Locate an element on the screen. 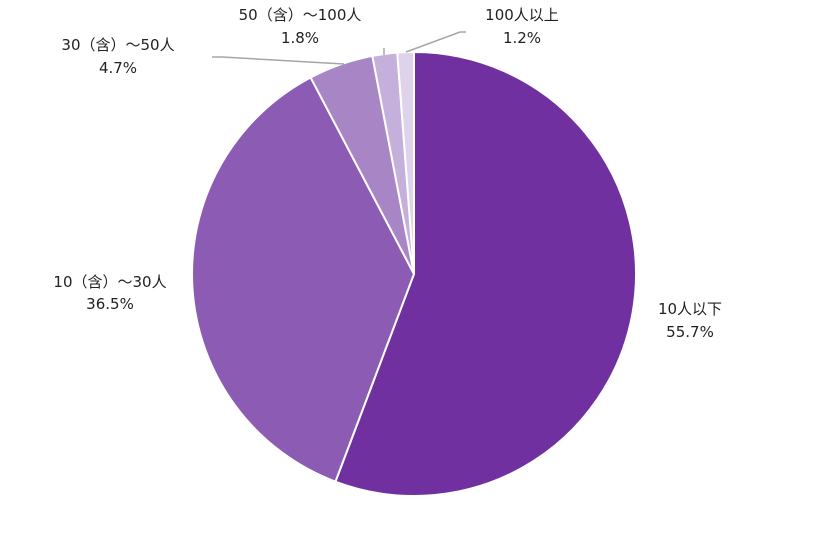 The width and height of the screenshot is (830, 551). slice-value-label: 55.7% is located at coordinates (690, 332).